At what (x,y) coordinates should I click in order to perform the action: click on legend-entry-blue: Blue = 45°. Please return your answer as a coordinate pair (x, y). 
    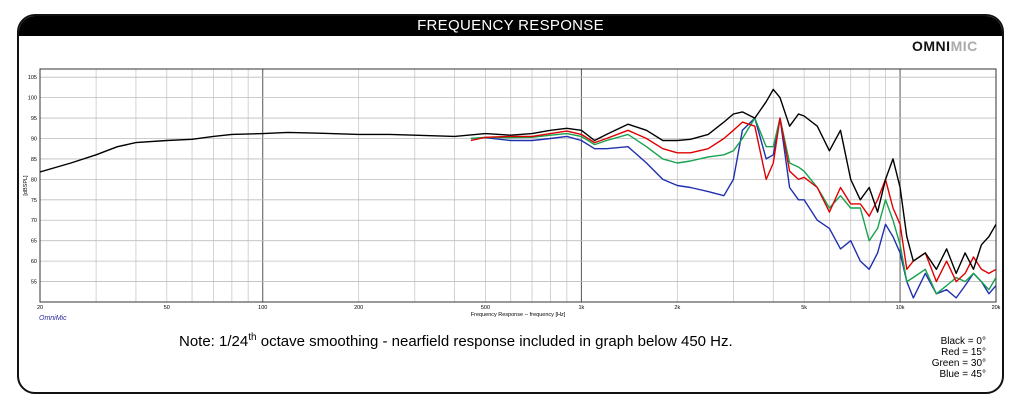
    Looking at the image, I should click on (962, 374).